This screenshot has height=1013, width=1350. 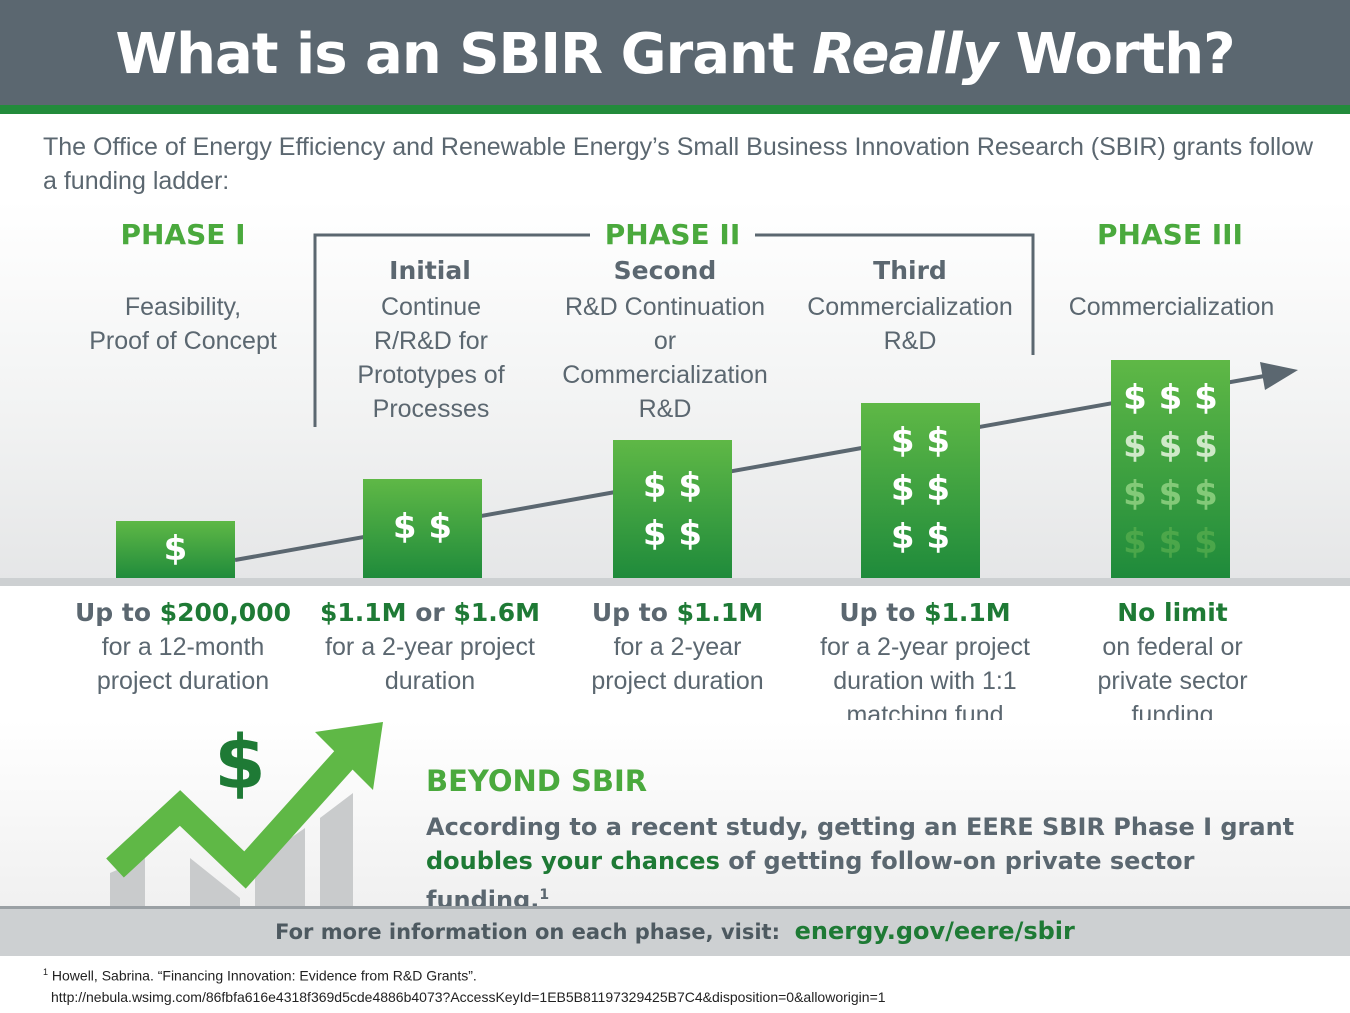 I want to click on dollar-signs: $ $ $ $ $ $ $ $ $ $ $ $, so click(x=1170, y=470).